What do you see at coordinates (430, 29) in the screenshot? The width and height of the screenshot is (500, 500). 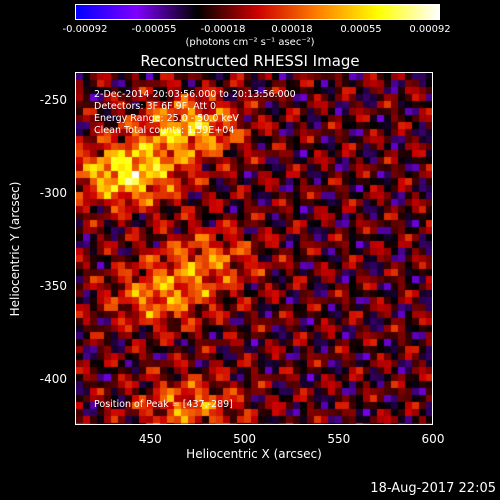 I see `colorbar-tick-label: 0.00092` at bounding box center [430, 29].